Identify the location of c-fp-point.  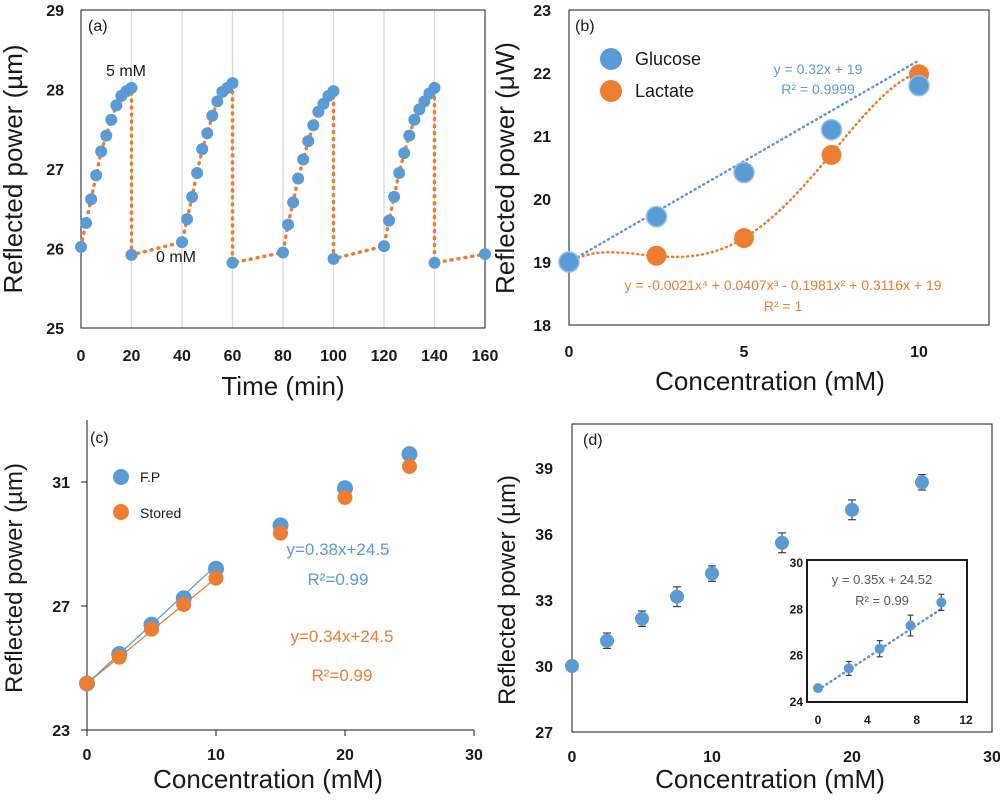
(409, 454).